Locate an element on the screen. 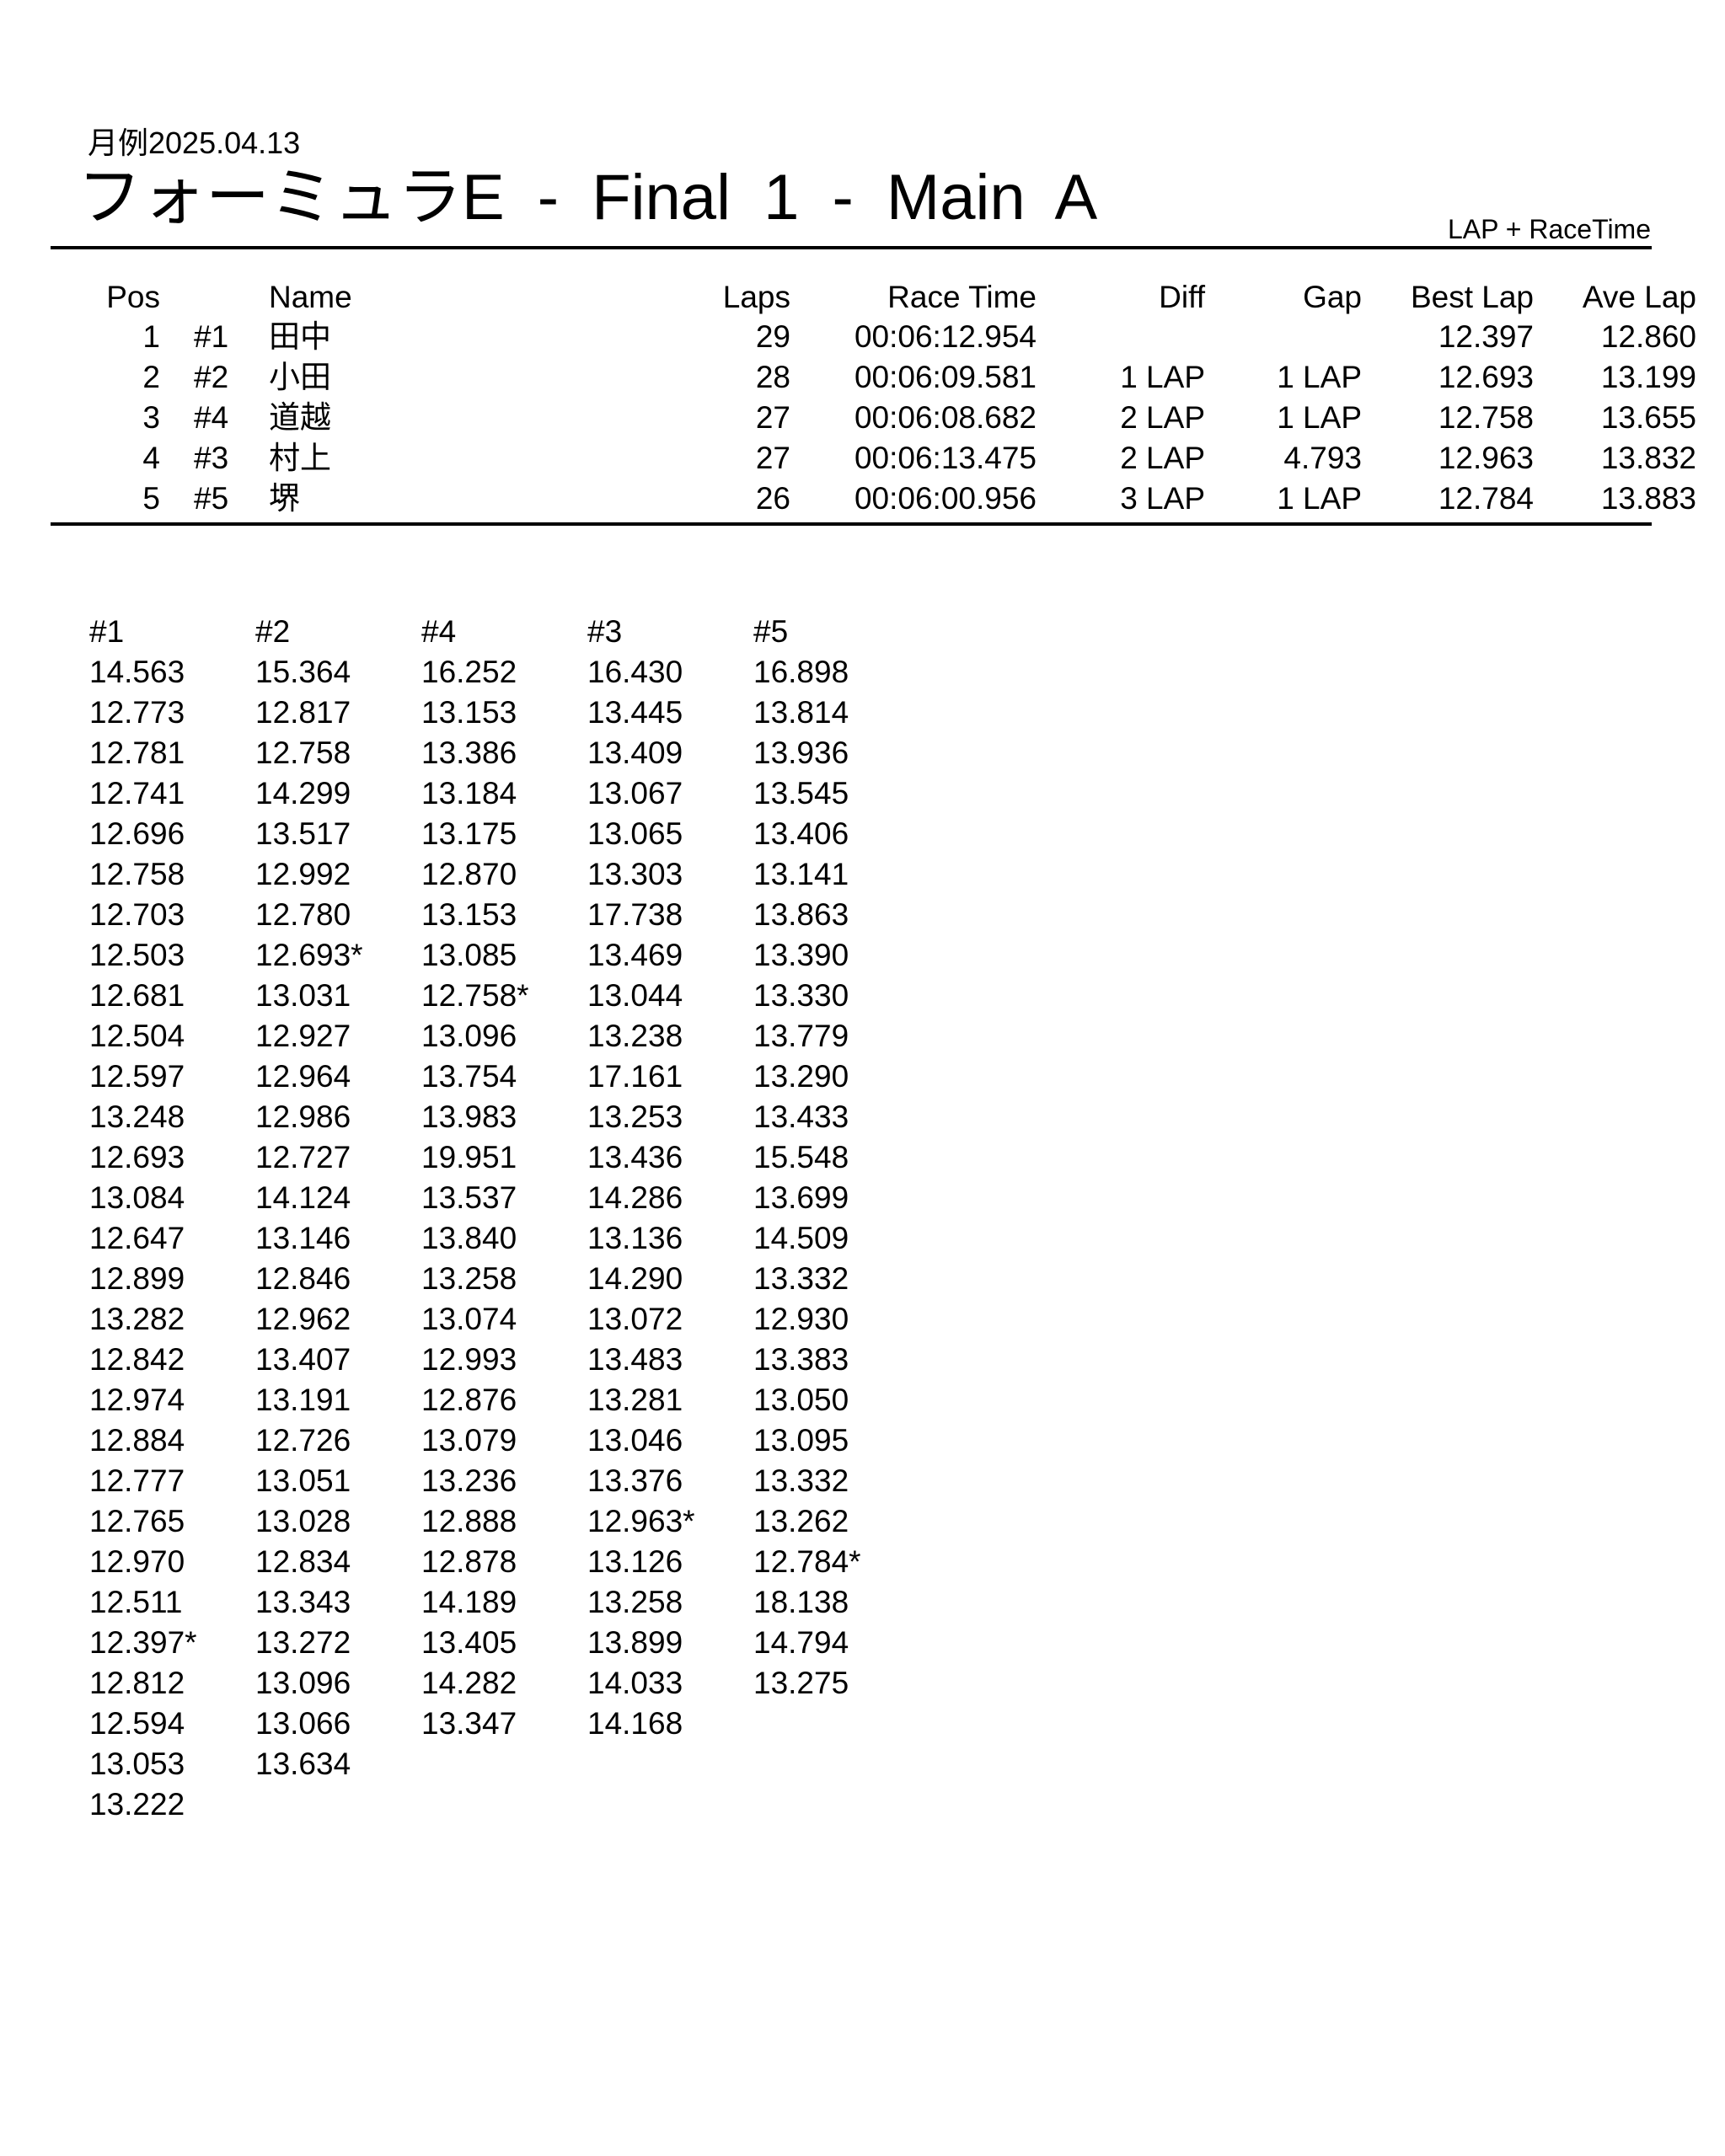  cell: 12.504 is located at coordinates (137, 1036).